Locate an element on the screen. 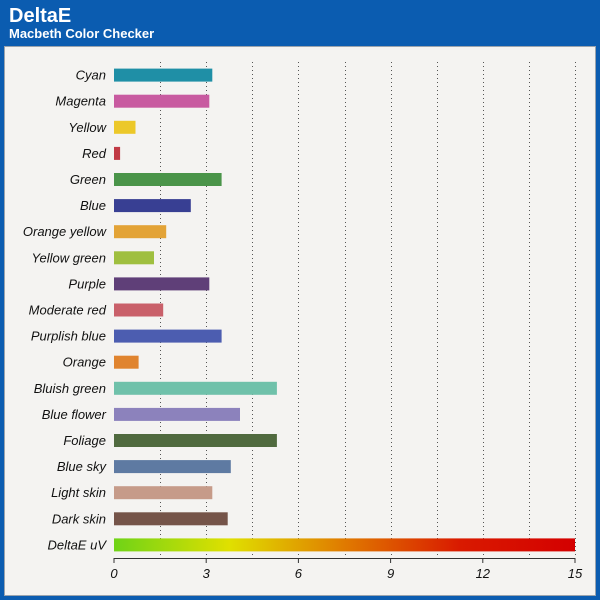 This screenshot has width=600, height=600. category-label: Orange is located at coordinates (84, 362).